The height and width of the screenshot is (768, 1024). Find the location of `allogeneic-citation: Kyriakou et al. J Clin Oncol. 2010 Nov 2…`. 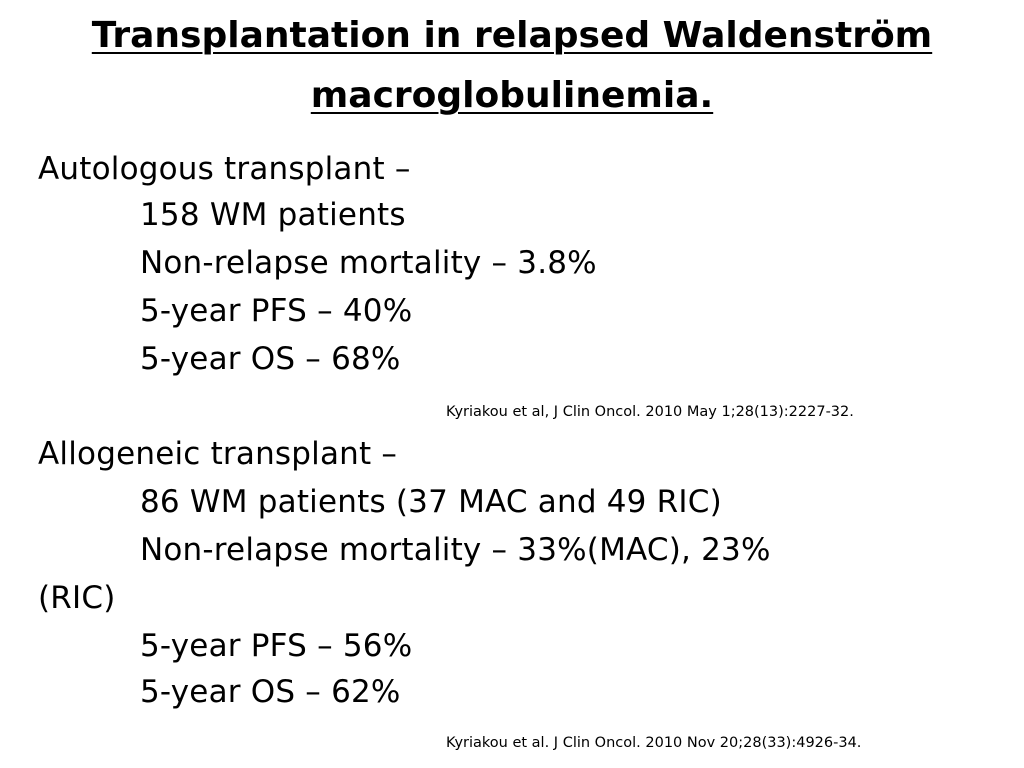

allogeneic-citation: Kyriakou et al. J Clin Oncol. 2010 Nov 2… is located at coordinates (654, 743).